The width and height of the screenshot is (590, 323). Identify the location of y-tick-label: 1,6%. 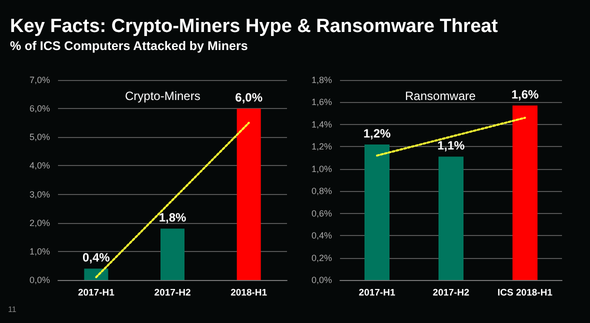
(321, 102).